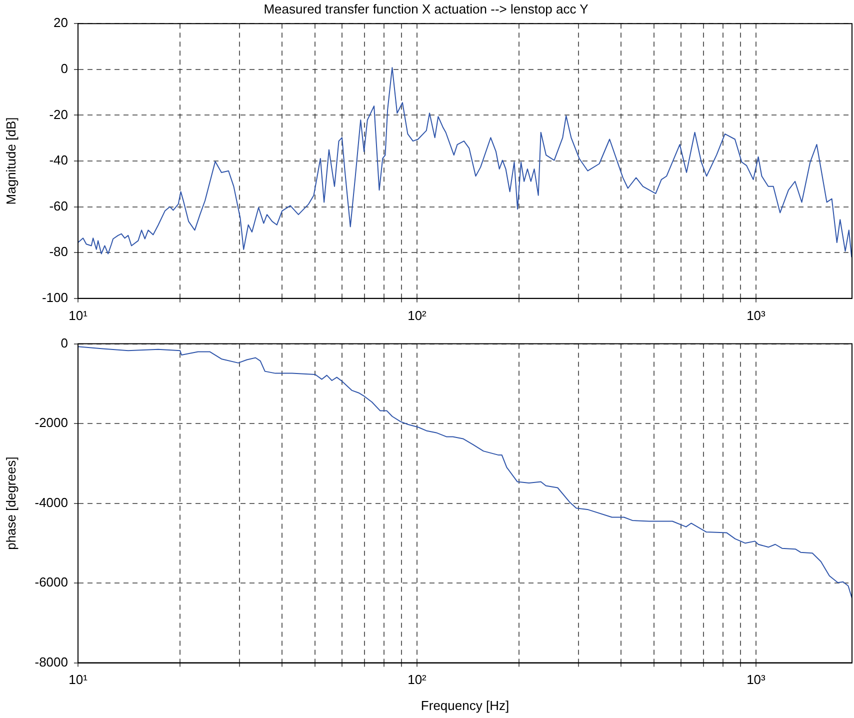  I want to click on y-tick-label: -60, so click(58, 206).